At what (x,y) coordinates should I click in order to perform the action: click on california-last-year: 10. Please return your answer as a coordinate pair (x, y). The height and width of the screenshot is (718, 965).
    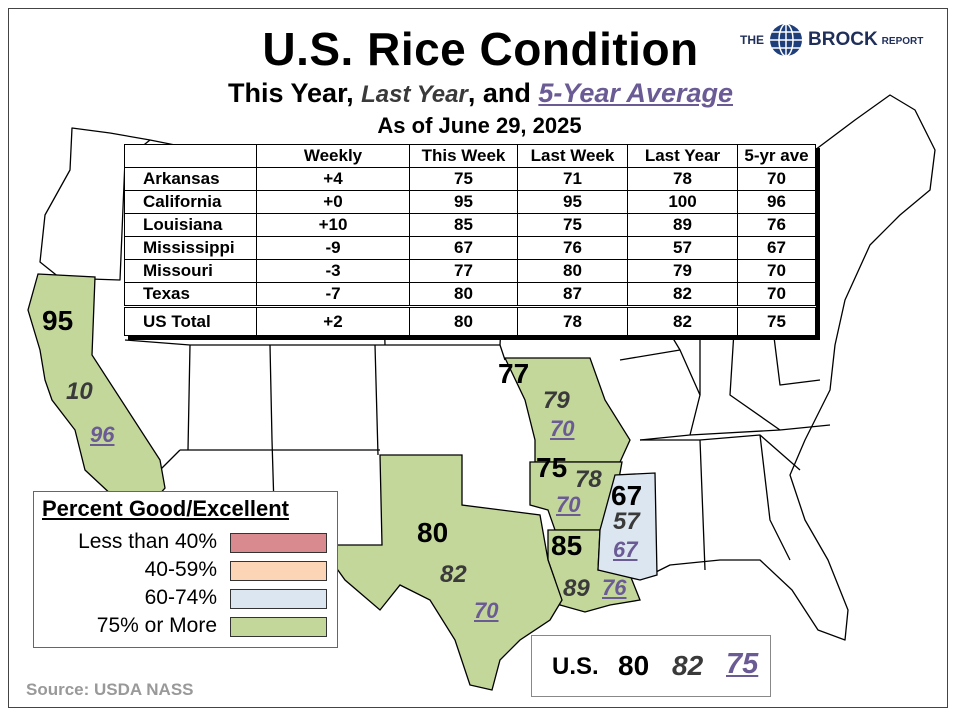
    Looking at the image, I should click on (79, 391).